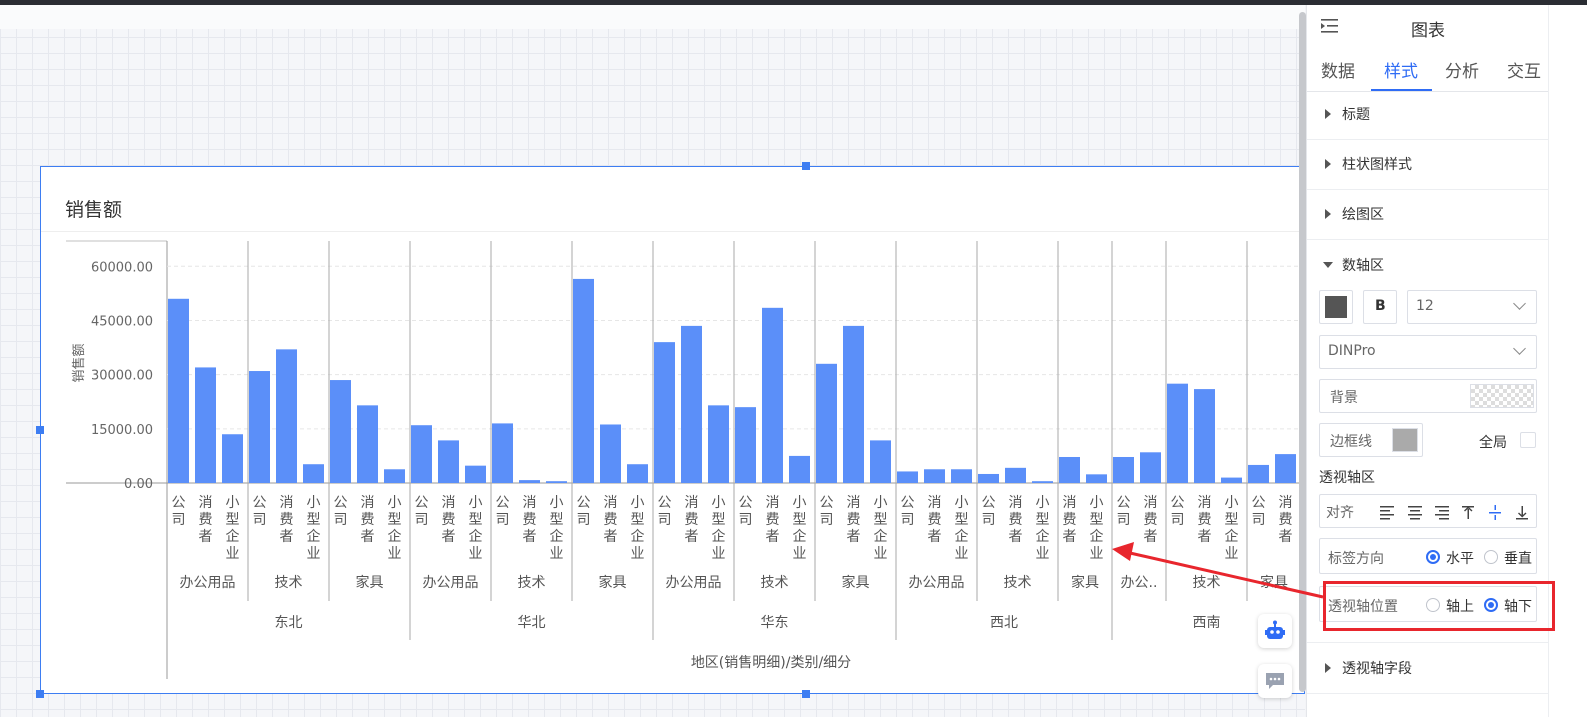 Image resolution: width=1587 pixels, height=717 pixels. I want to click on comment-button, so click(1275, 681).